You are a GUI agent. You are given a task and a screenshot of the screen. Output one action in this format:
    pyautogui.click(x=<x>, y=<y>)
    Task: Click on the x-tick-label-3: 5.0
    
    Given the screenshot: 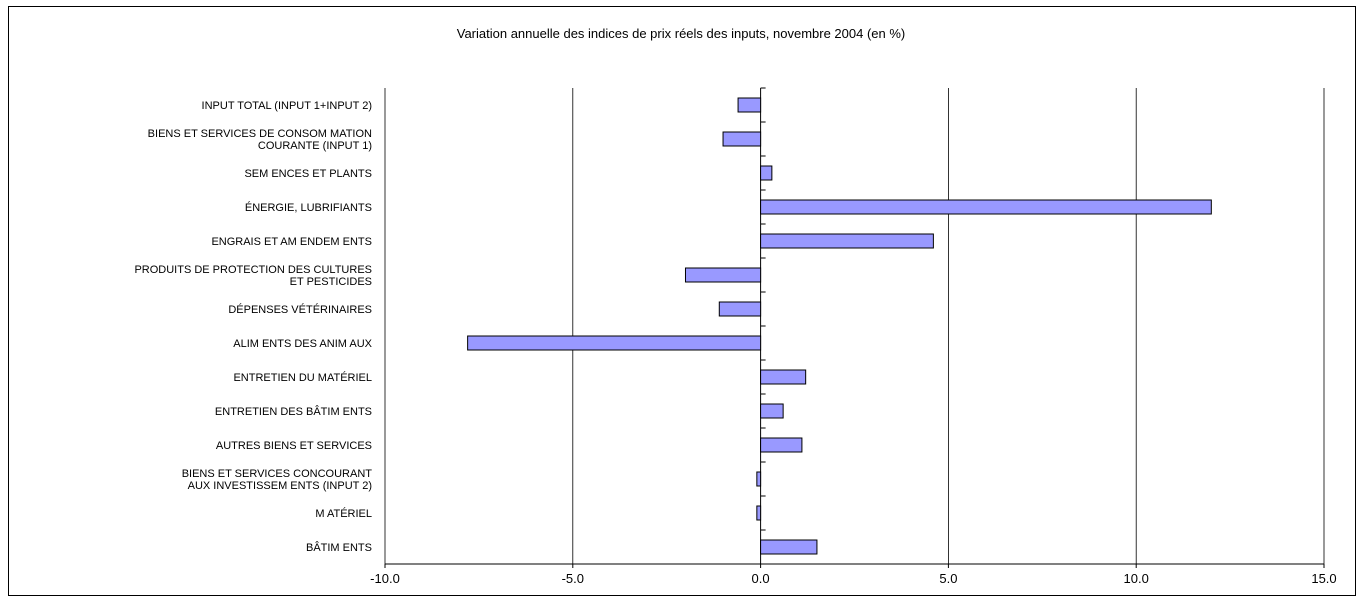 What is the action you would take?
    pyautogui.click(x=948, y=578)
    